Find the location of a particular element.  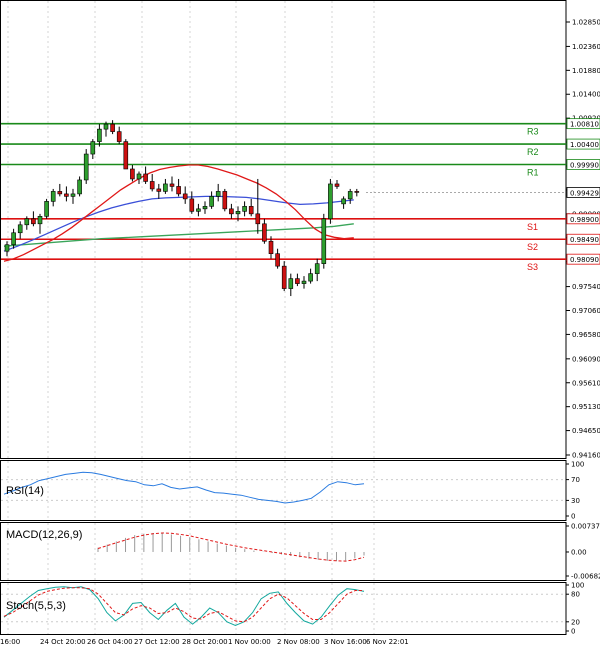

y-tick-label: 0.94650 is located at coordinates (586, 431).